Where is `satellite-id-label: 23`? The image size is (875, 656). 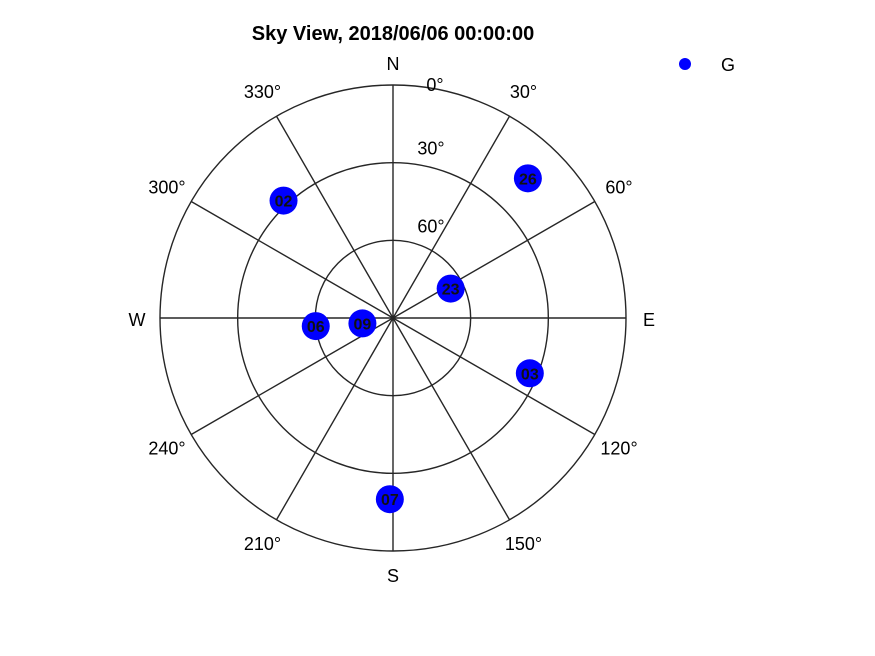
satellite-id-label: 23 is located at coordinates (451, 290).